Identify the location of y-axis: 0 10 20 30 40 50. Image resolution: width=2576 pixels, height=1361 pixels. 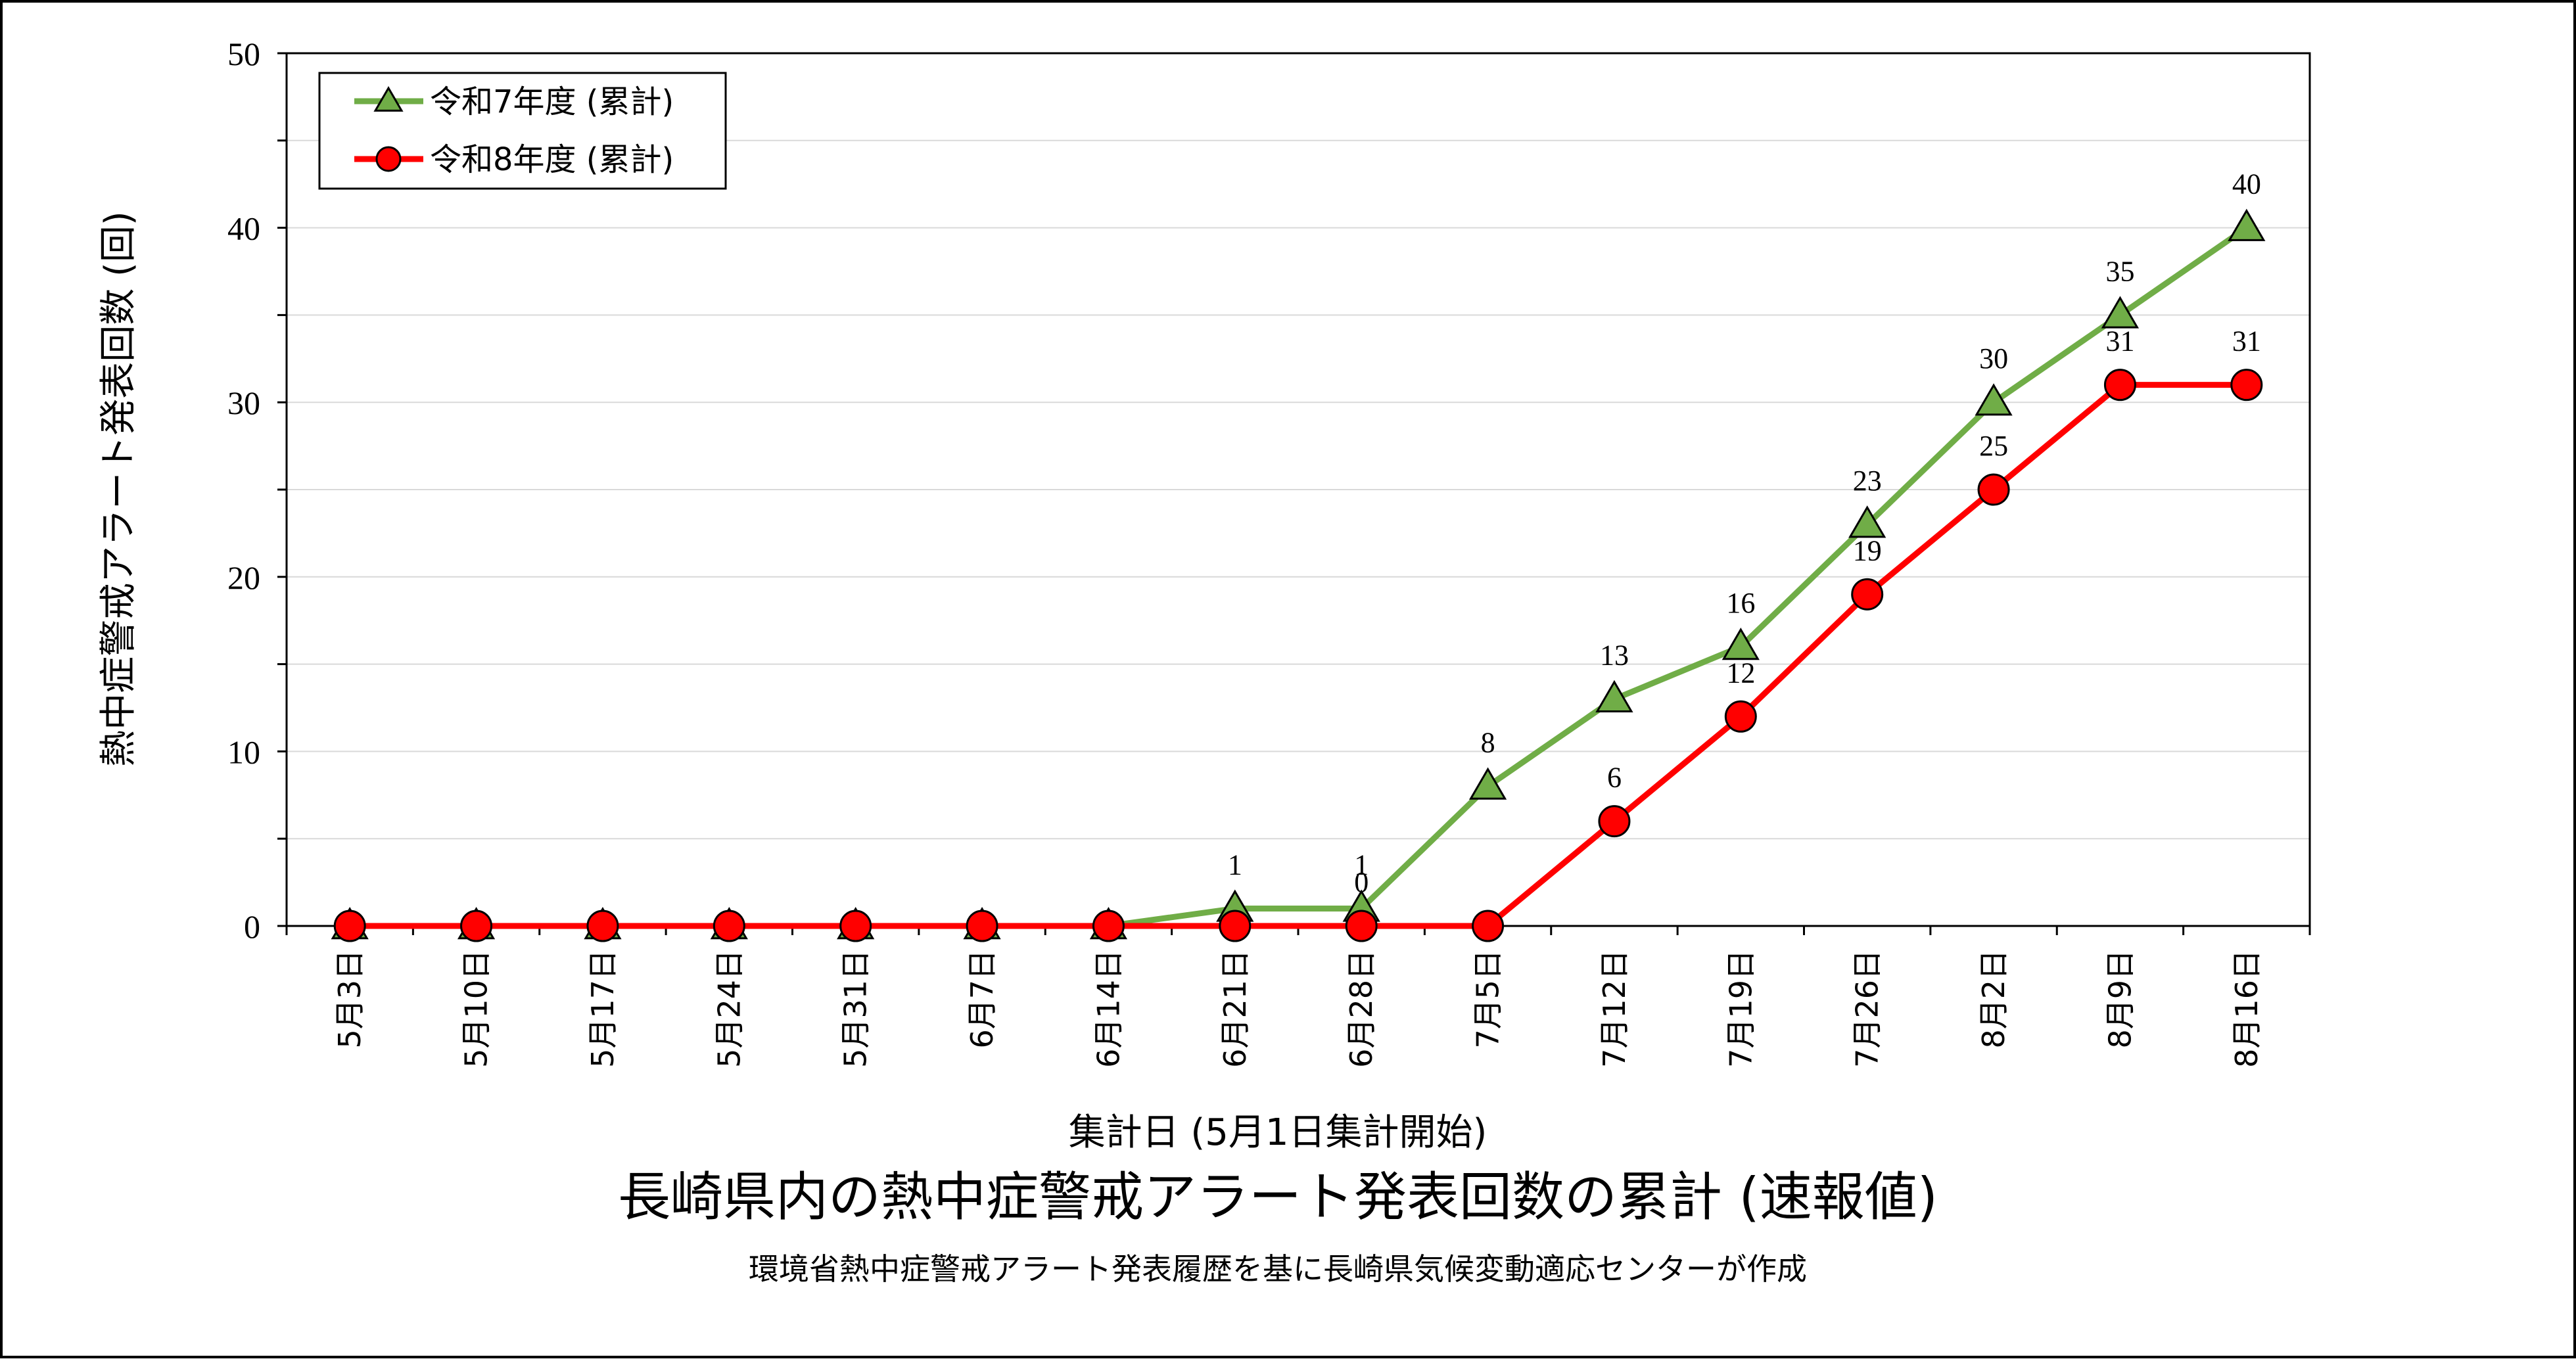
(257, 490).